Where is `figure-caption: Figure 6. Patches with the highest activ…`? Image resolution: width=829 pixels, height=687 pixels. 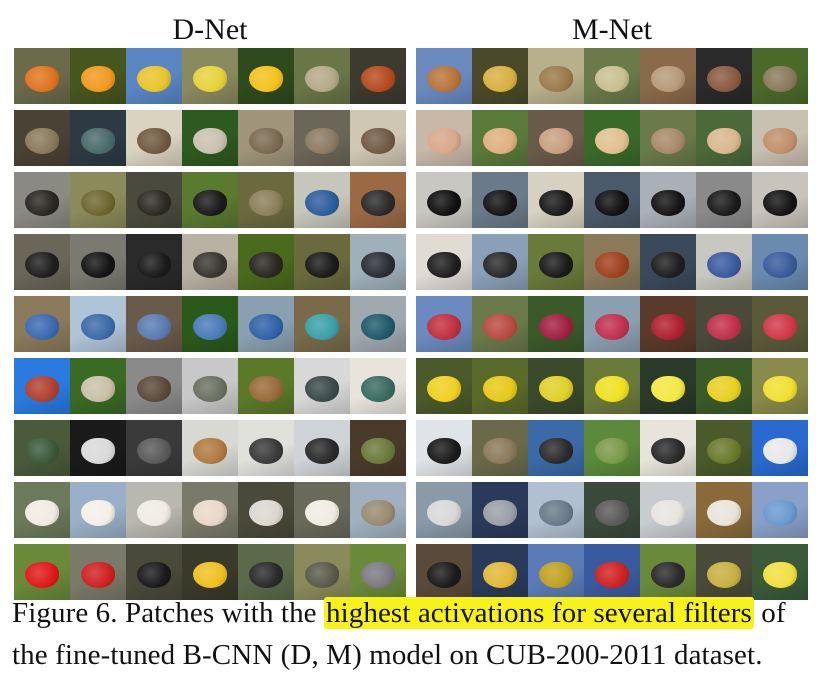 figure-caption: Figure 6. Patches with the highest activ… is located at coordinates (417, 634).